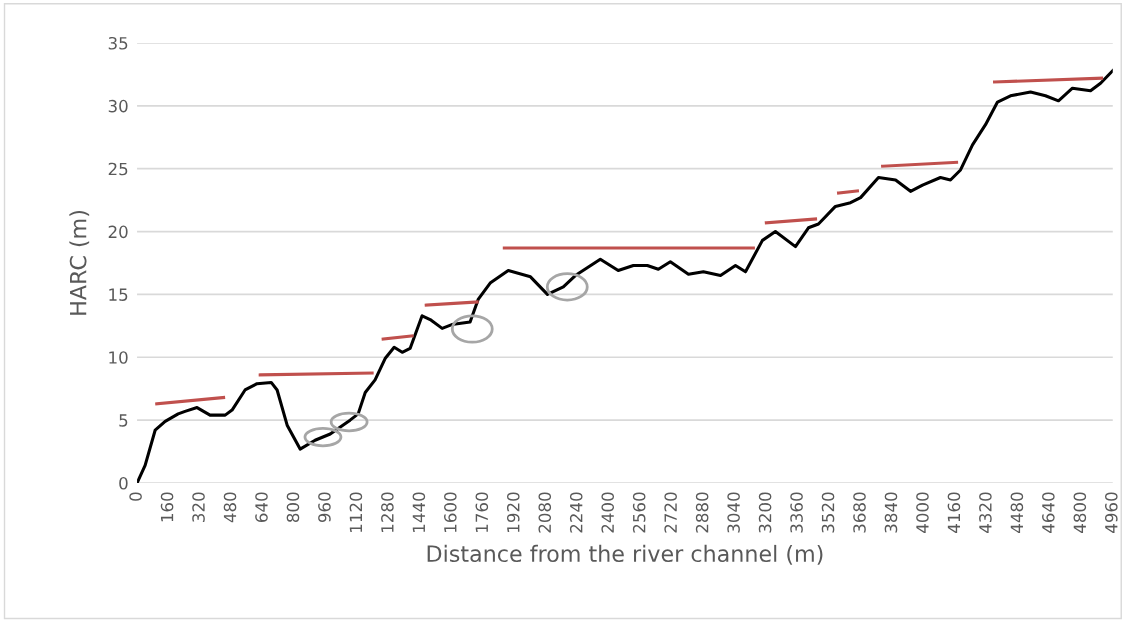  Describe the element at coordinates (859, 512) in the screenshot. I see `x-tick-label: 3680` at that location.